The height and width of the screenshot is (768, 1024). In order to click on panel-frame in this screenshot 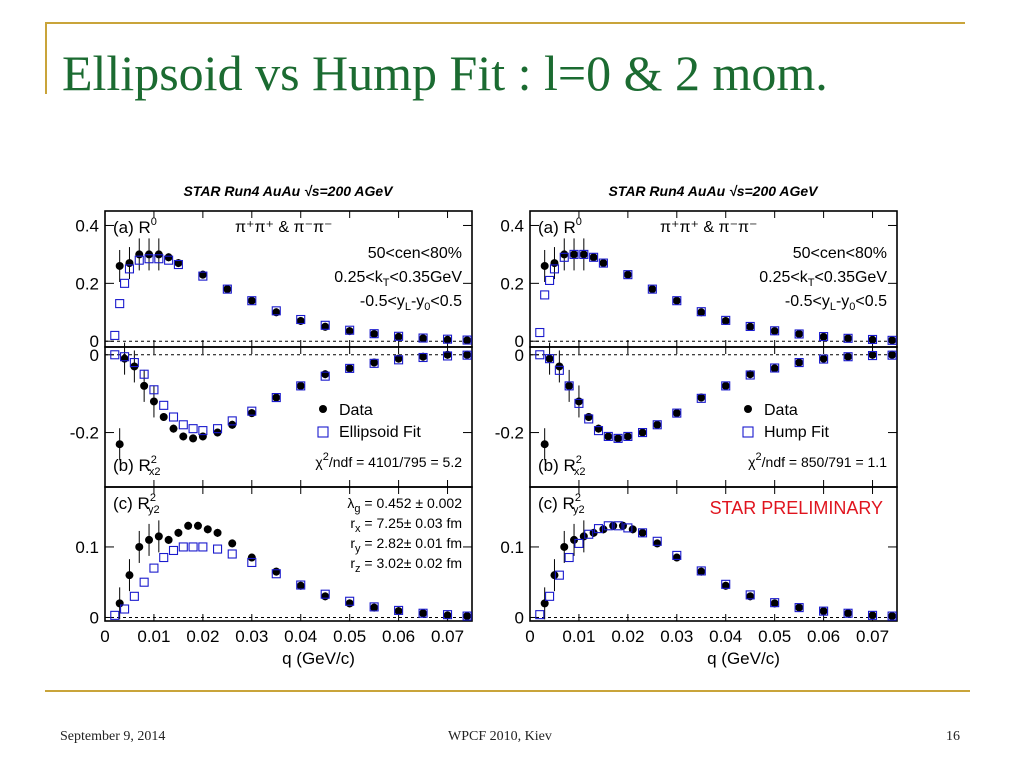, I will do `click(288, 554)`.